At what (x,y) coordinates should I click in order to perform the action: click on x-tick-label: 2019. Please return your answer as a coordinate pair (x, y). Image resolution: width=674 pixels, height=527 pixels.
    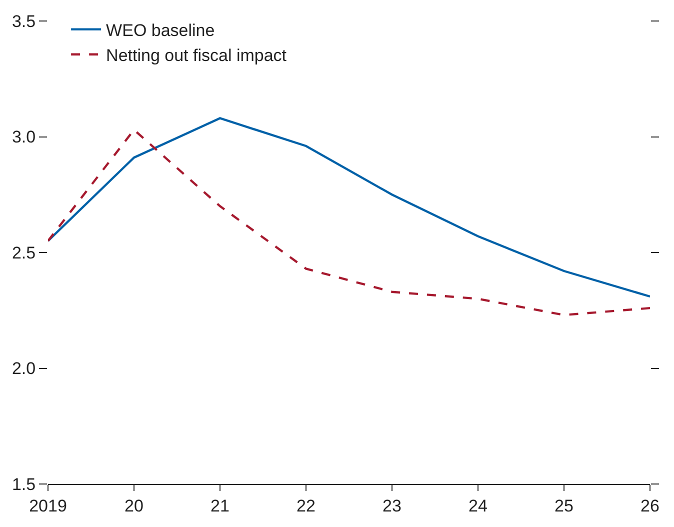
    Looking at the image, I should click on (48, 506).